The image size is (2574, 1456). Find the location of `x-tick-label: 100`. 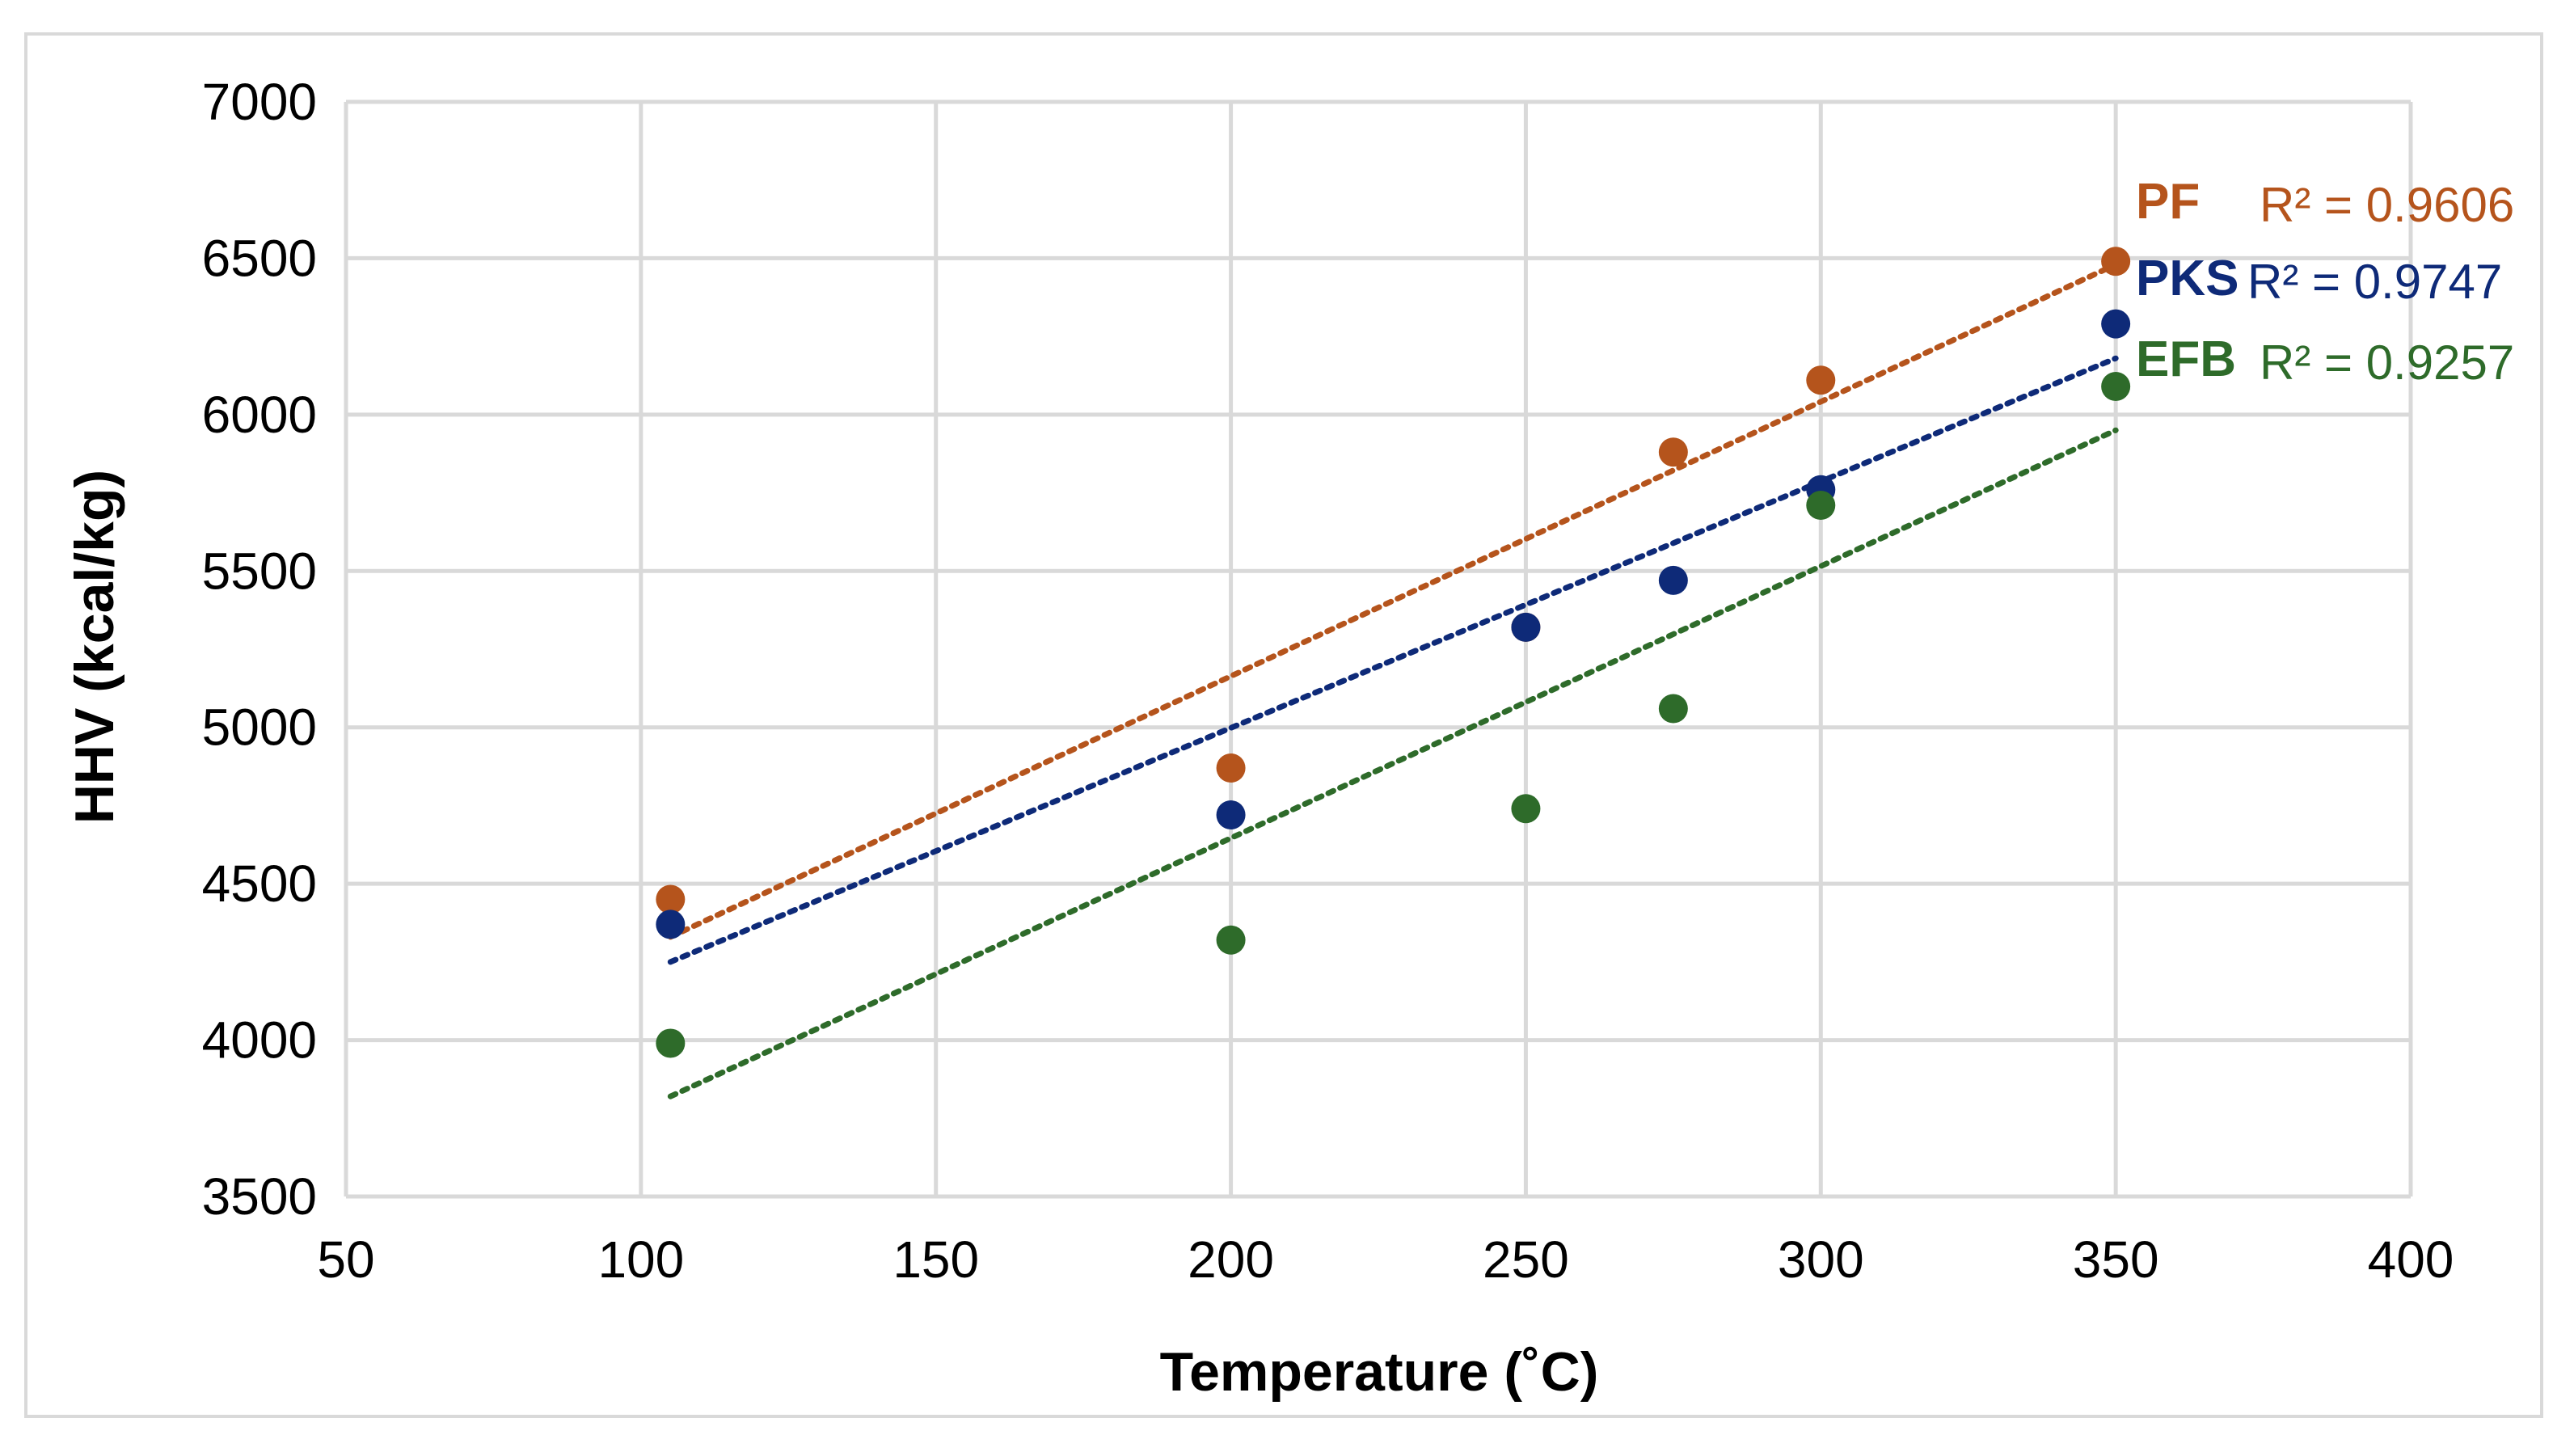

x-tick-label: 100 is located at coordinates (640, 1259).